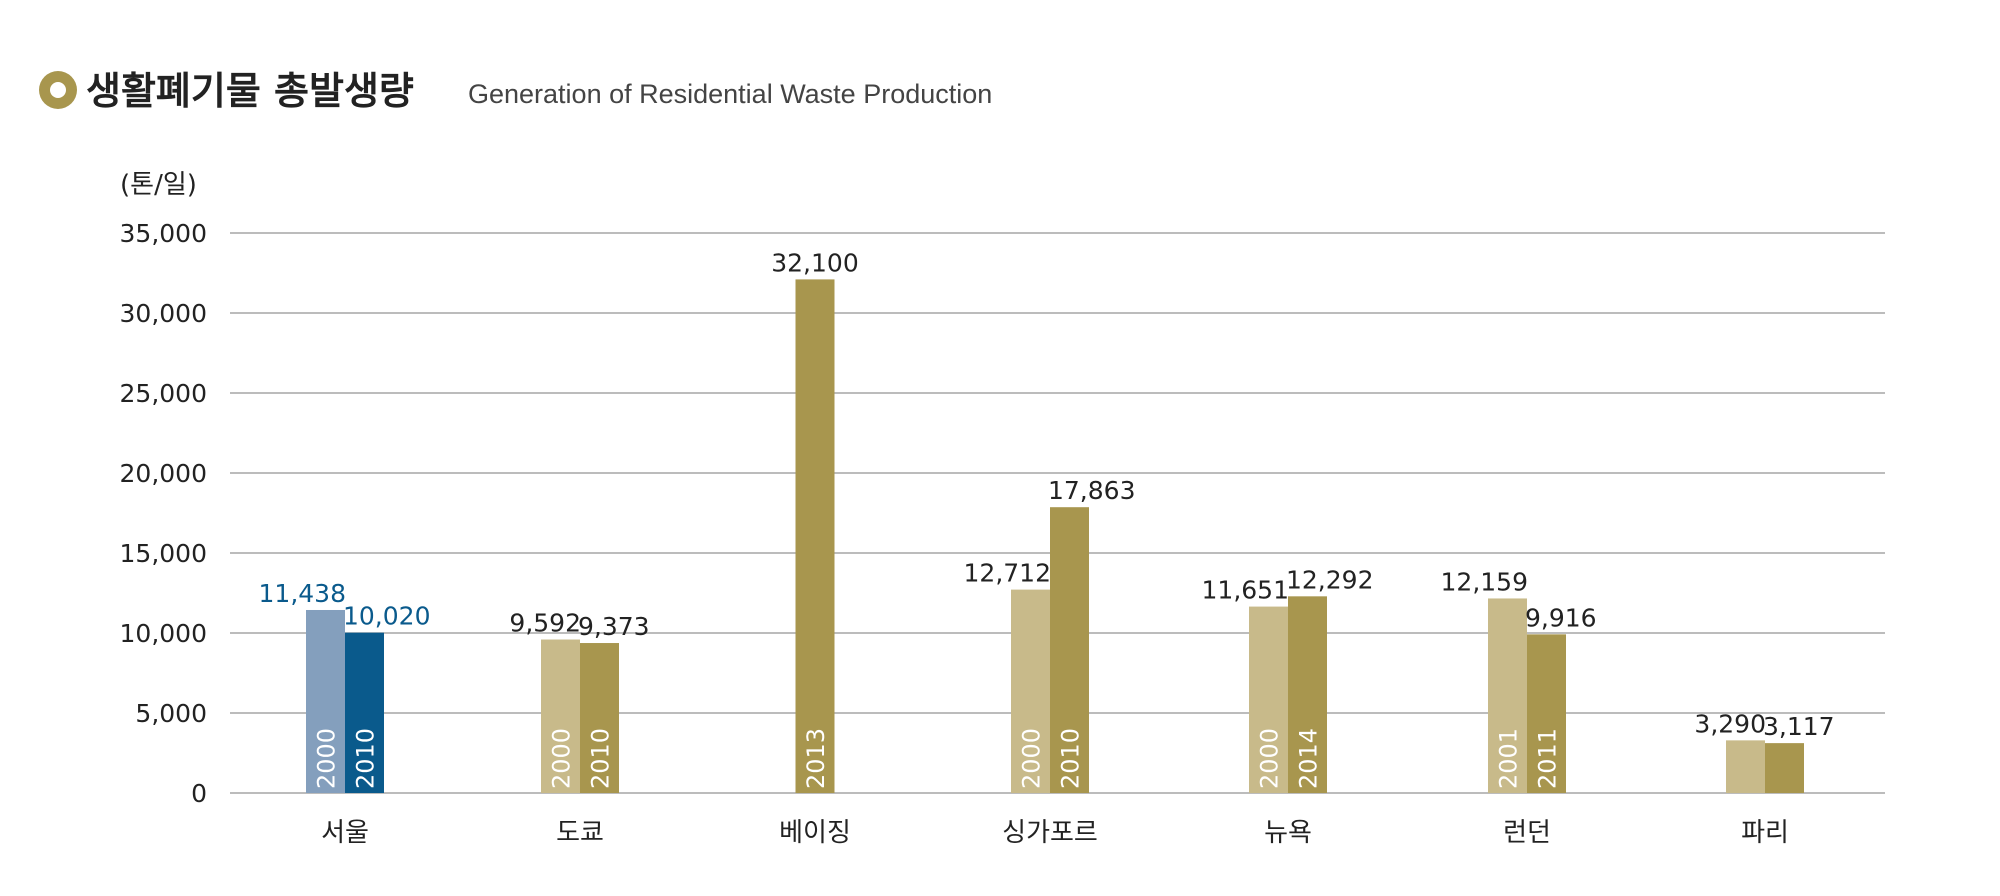 Image resolution: width=2000 pixels, height=896 pixels. What do you see at coordinates (1007, 573) in the screenshot?
I see `bar-value-label: 12,712` at bounding box center [1007, 573].